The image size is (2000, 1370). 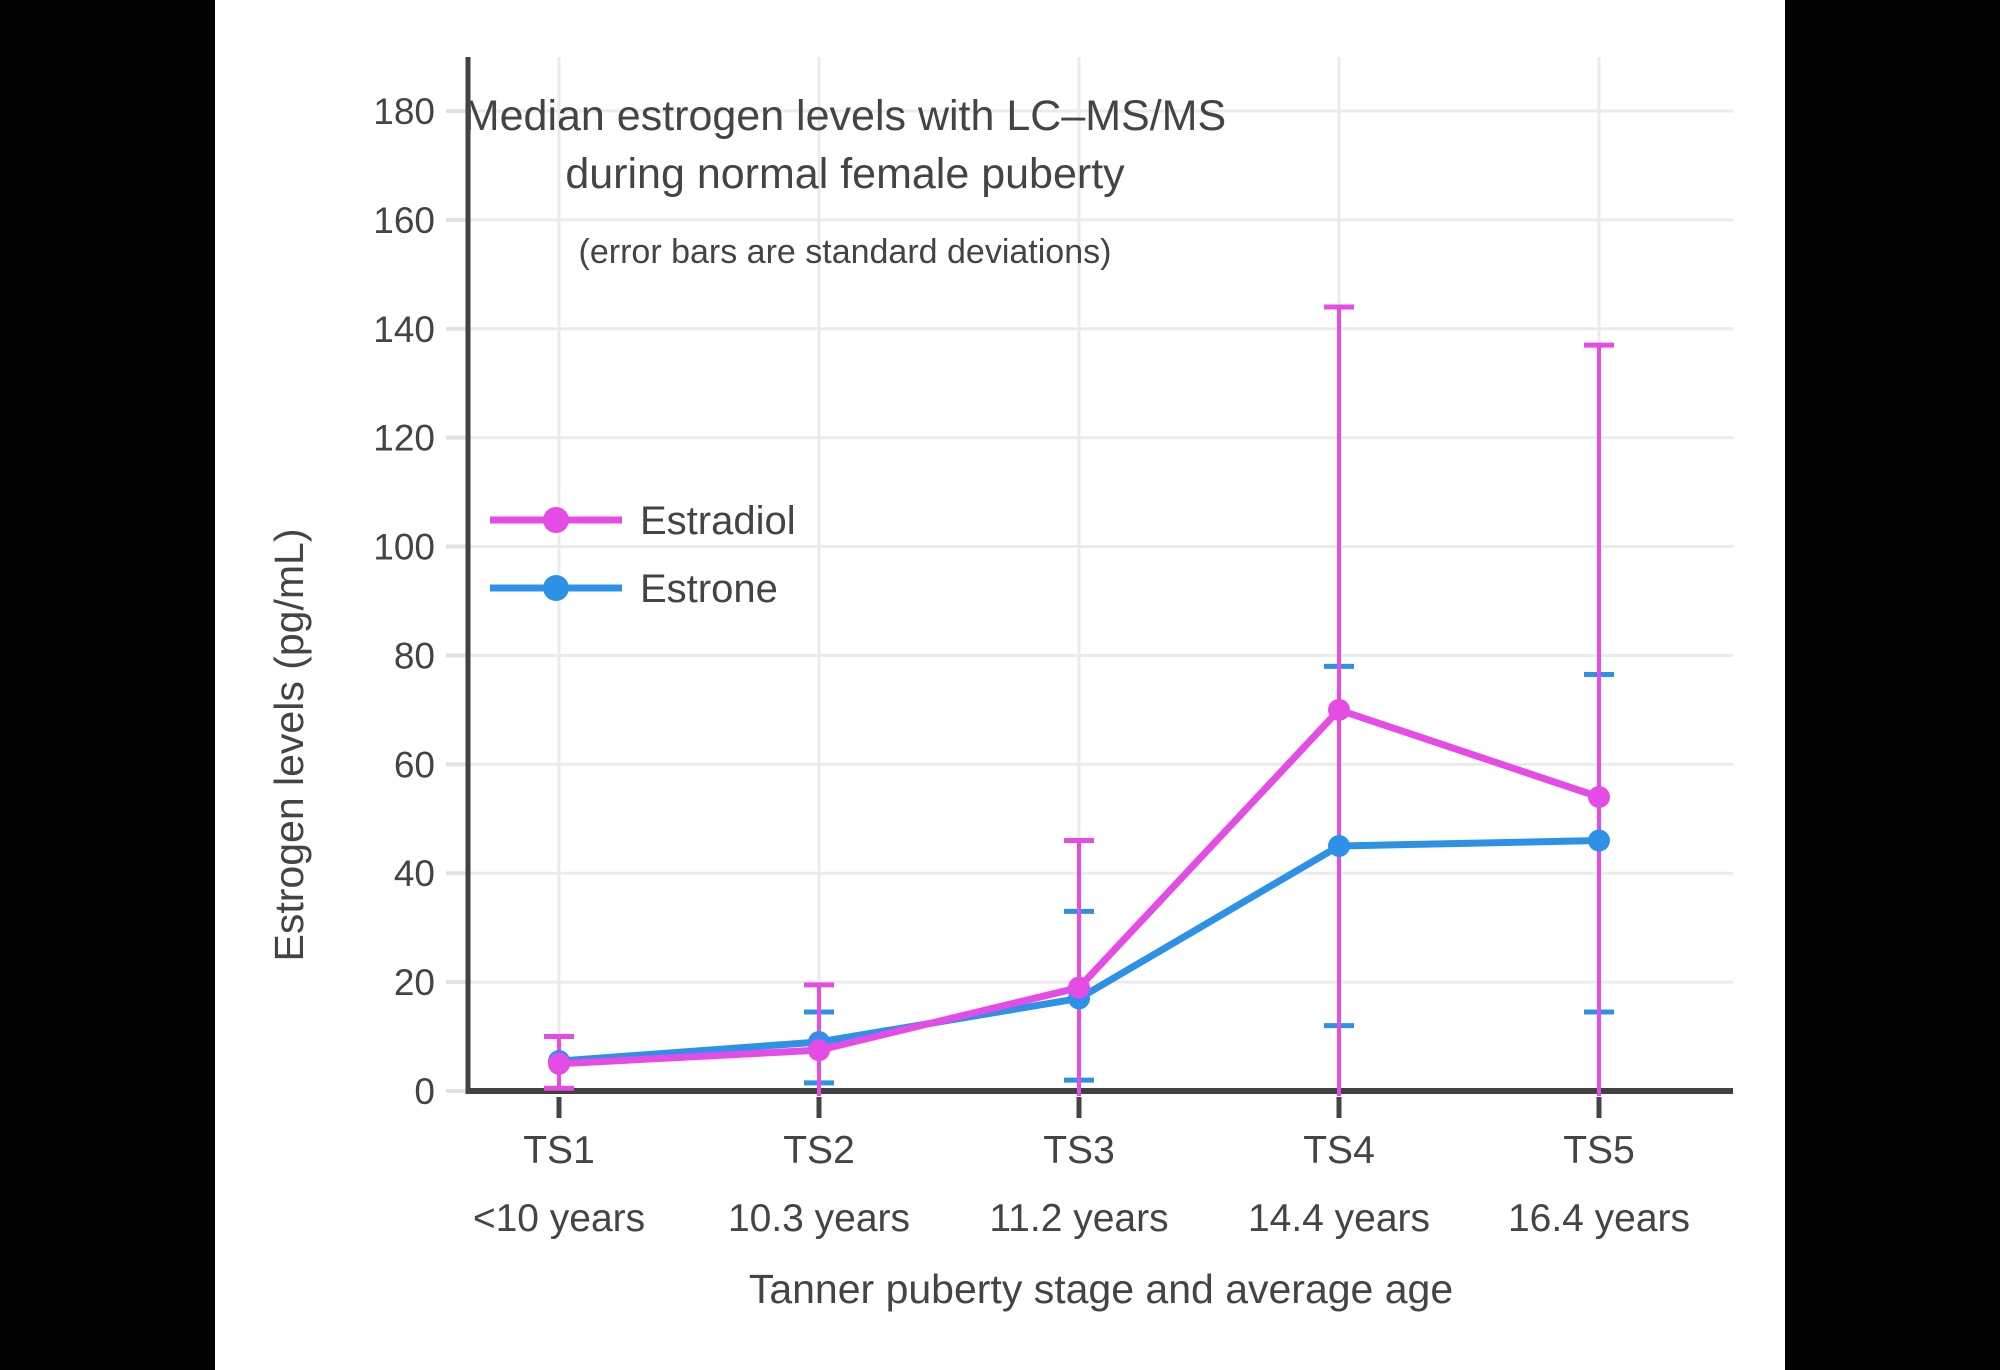 What do you see at coordinates (404, 111) in the screenshot?
I see `y-tick-label: 180` at bounding box center [404, 111].